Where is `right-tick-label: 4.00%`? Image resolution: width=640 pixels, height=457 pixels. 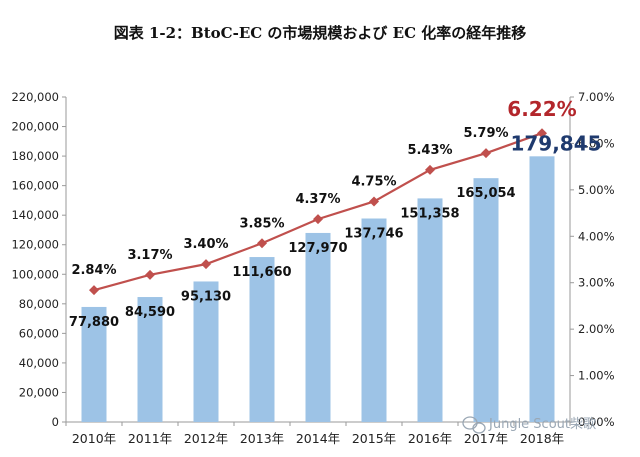
right-tick-label: 4.00% is located at coordinates (596, 236).